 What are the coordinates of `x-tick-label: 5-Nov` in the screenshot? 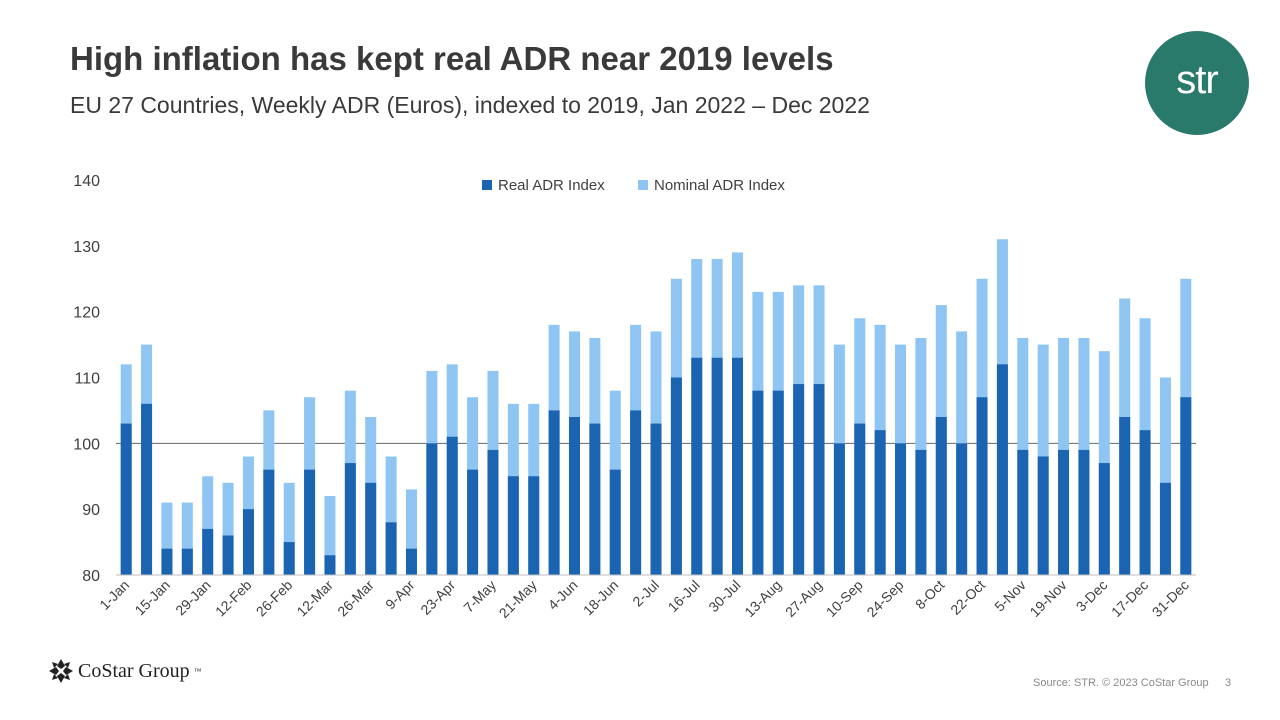 It's located at (1010, 596).